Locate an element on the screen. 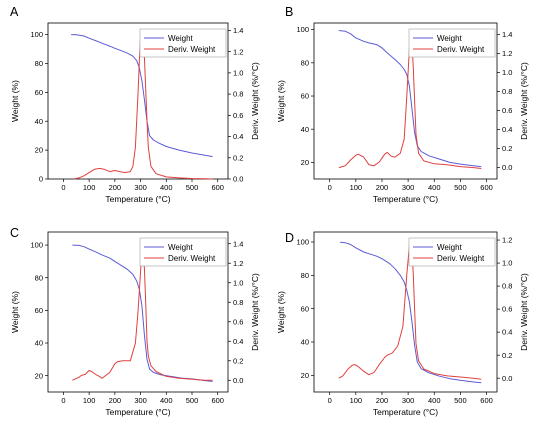  y-tick-label: 0 is located at coordinates (41, 179).